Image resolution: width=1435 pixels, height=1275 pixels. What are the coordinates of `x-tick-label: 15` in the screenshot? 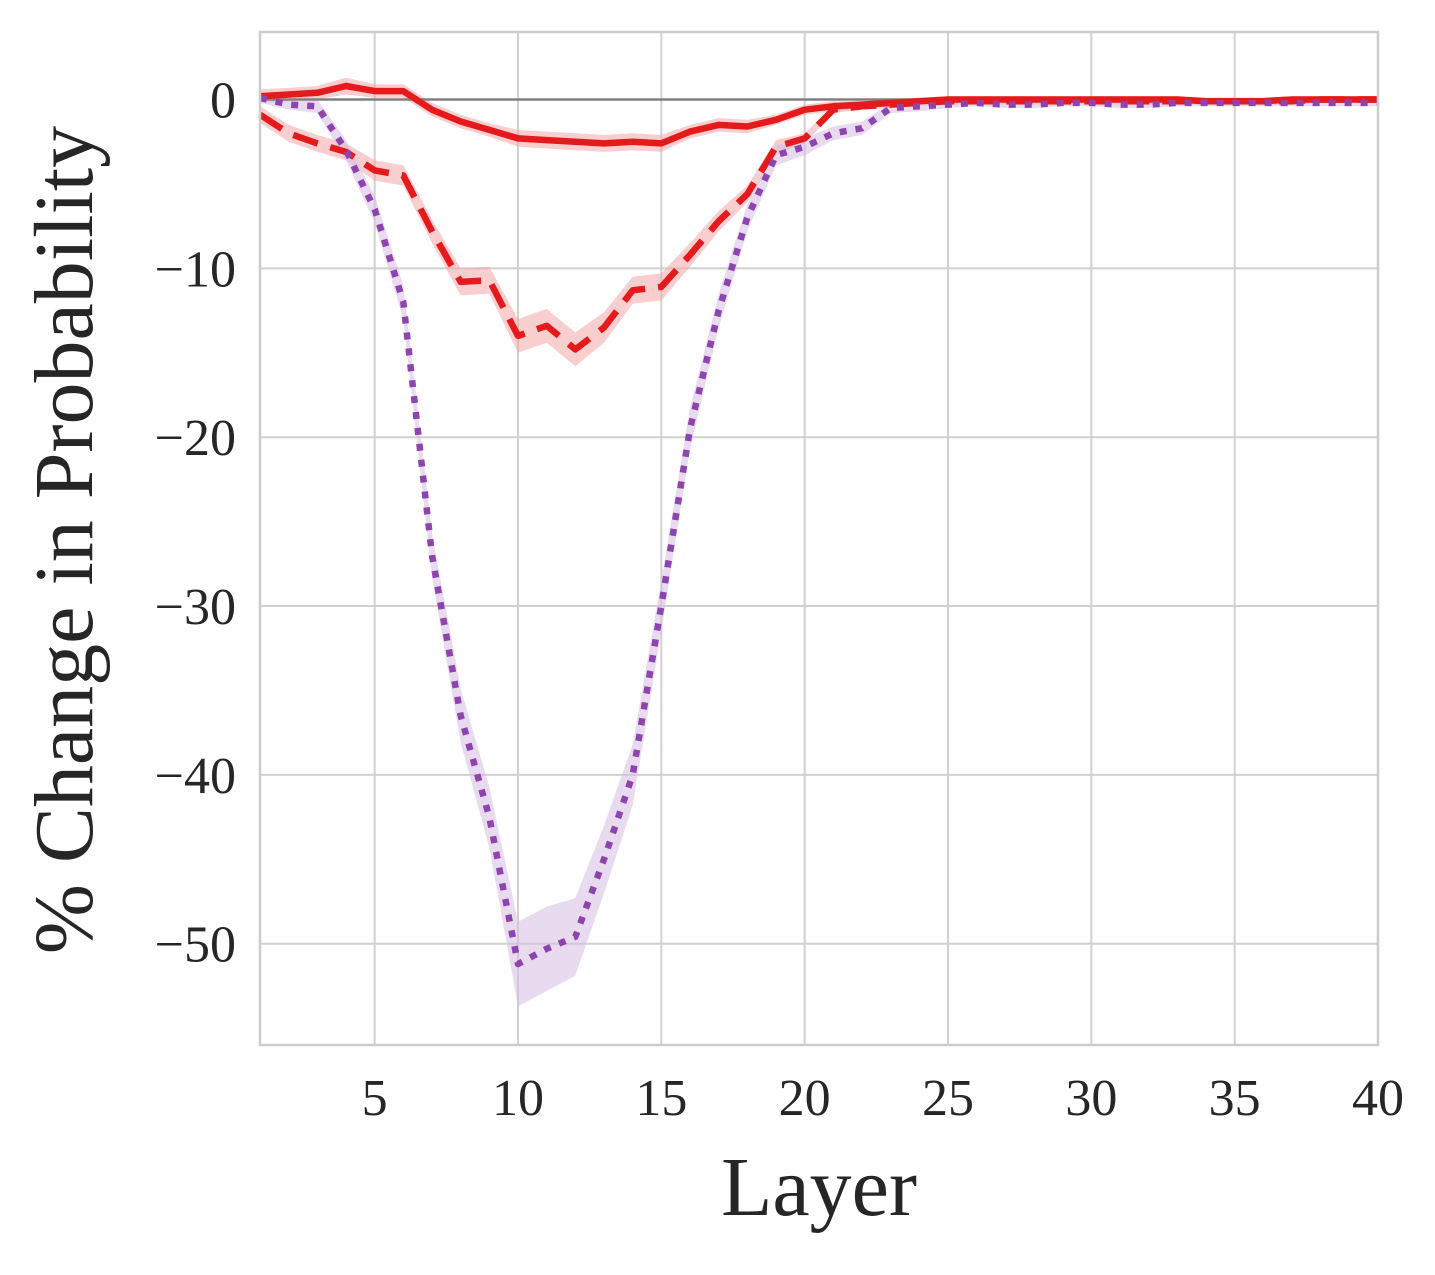 It's located at (661, 1098).